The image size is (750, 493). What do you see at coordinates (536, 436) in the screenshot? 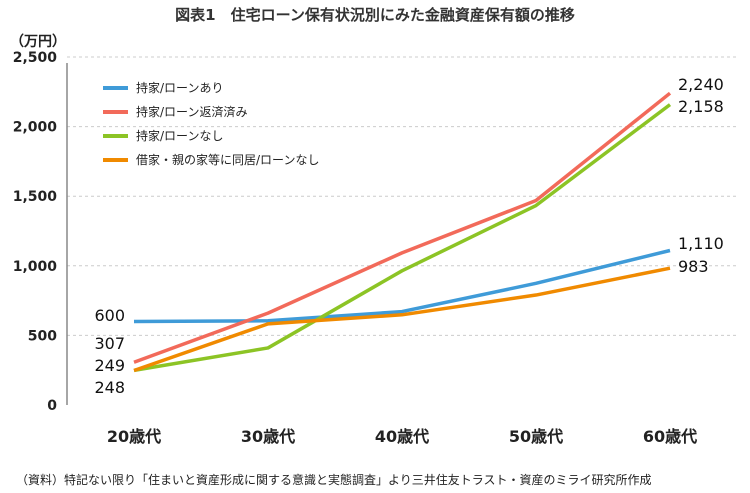
I see `x-tick-label: 50歳代` at bounding box center [536, 436].